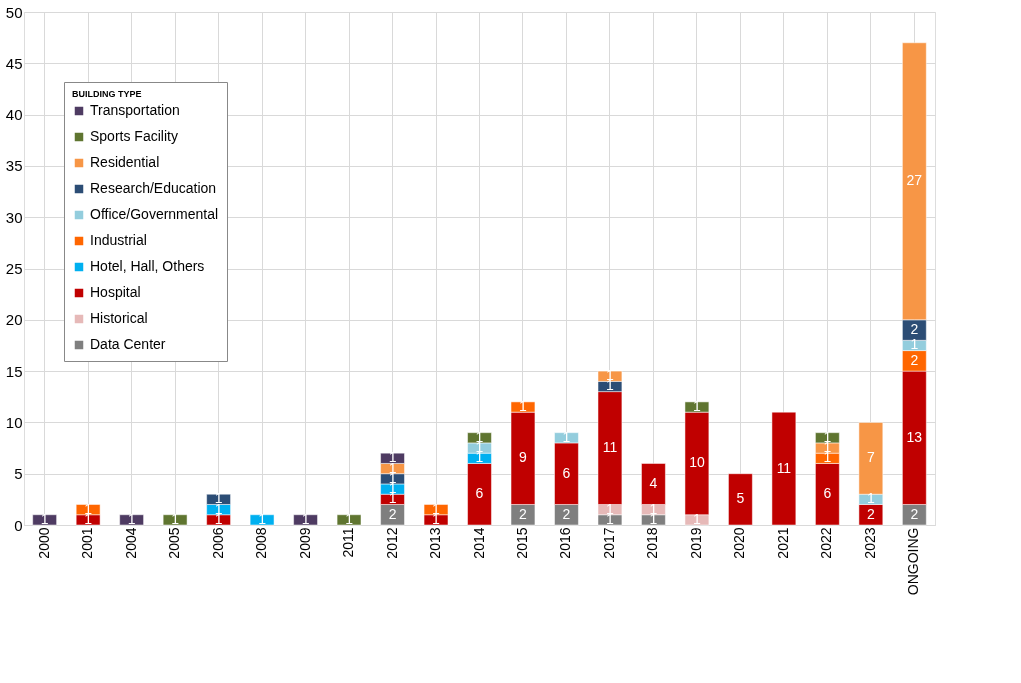 Image resolution: width=1021 pixels, height=683 pixels. Describe the element at coordinates (914, 180) in the screenshot. I see `data-label: 27` at that location.